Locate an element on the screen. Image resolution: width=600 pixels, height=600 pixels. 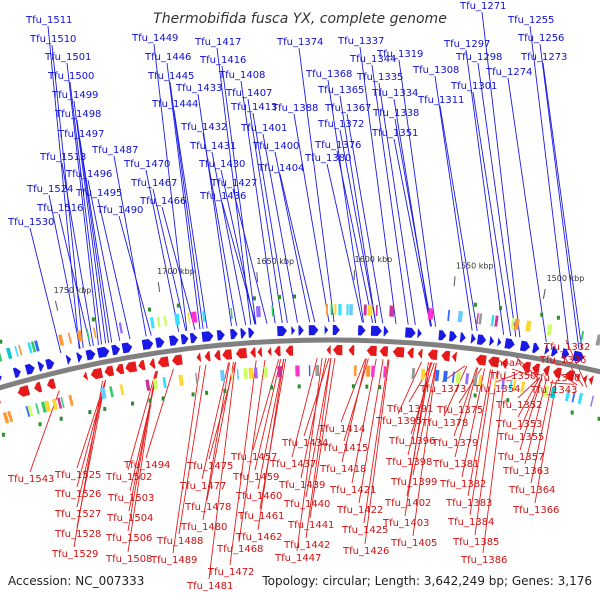
minus-gene-label: Tfu_1353 is located at coordinates (518, 424).